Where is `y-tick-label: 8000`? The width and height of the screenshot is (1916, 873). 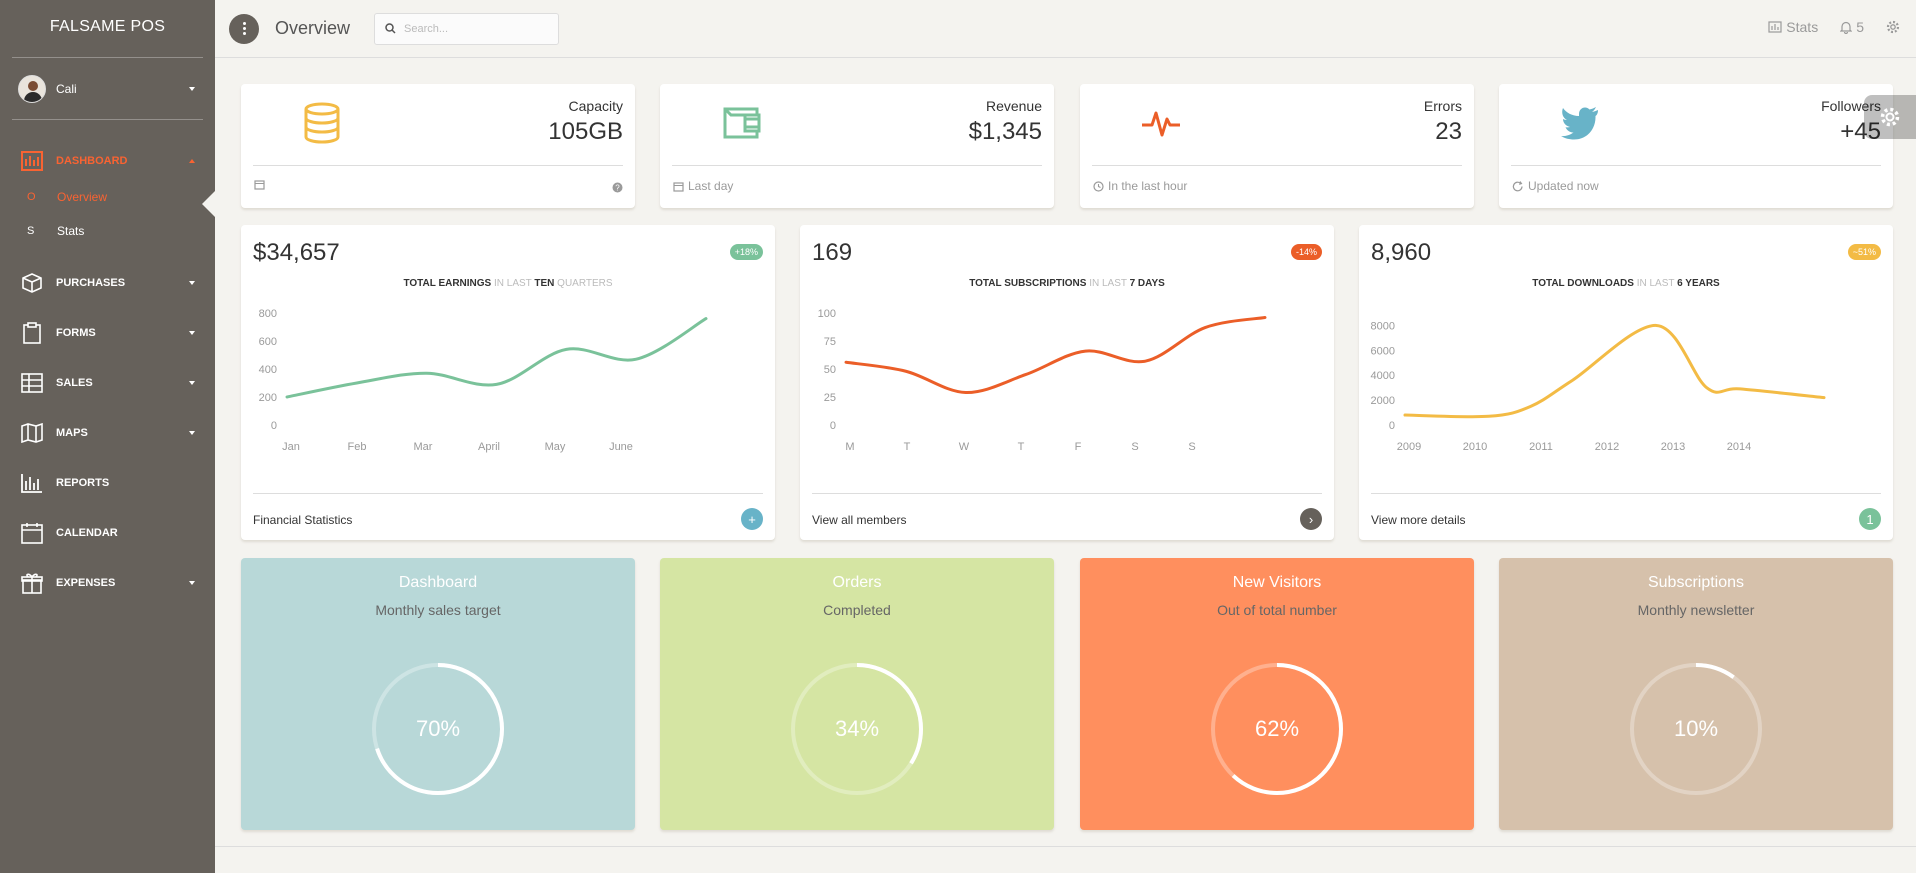 y-tick-label: 8000 is located at coordinates (1383, 326).